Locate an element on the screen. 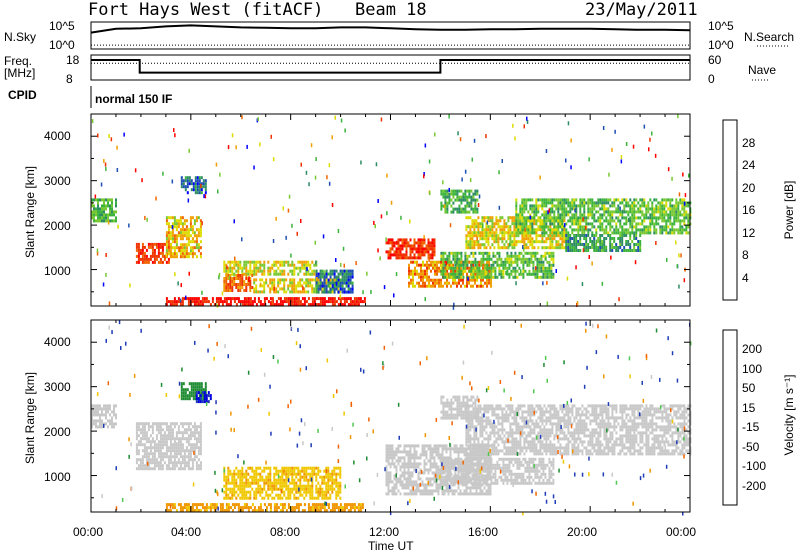  velocity-colorbar-tick: -100 is located at coordinates (754, 466).